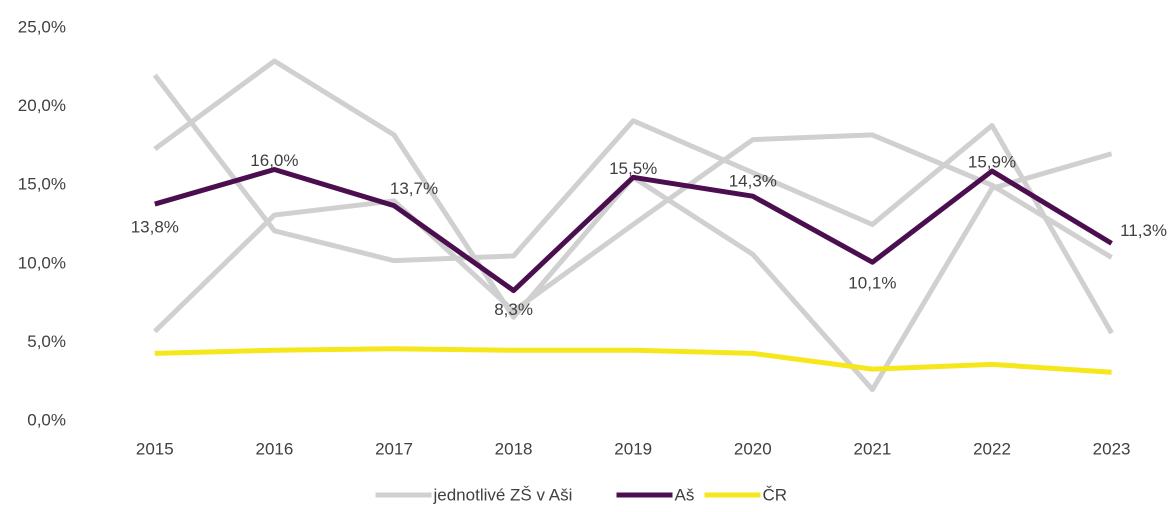  Describe the element at coordinates (46, 341) in the screenshot. I see `y-tick-label: 5,0%` at that location.